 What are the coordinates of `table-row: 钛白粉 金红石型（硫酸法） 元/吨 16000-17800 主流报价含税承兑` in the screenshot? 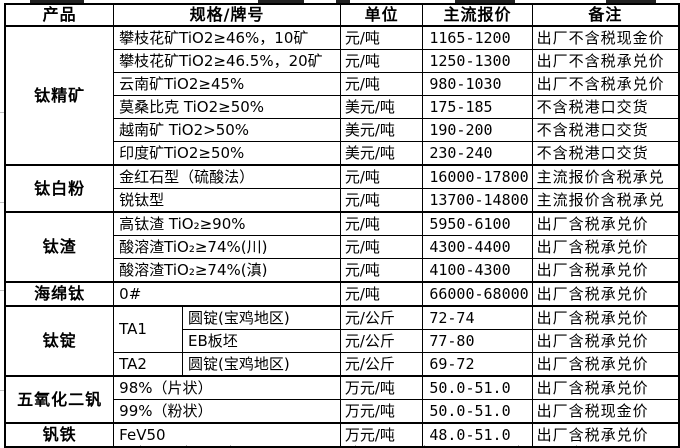 It's located at (342, 188).